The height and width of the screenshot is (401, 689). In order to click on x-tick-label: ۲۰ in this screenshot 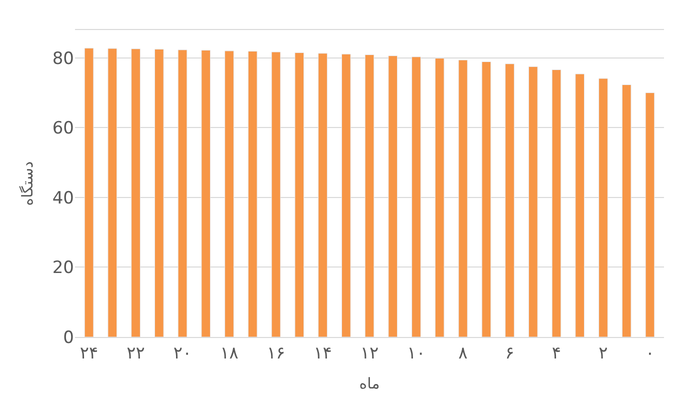, I will do `click(182, 353)`.